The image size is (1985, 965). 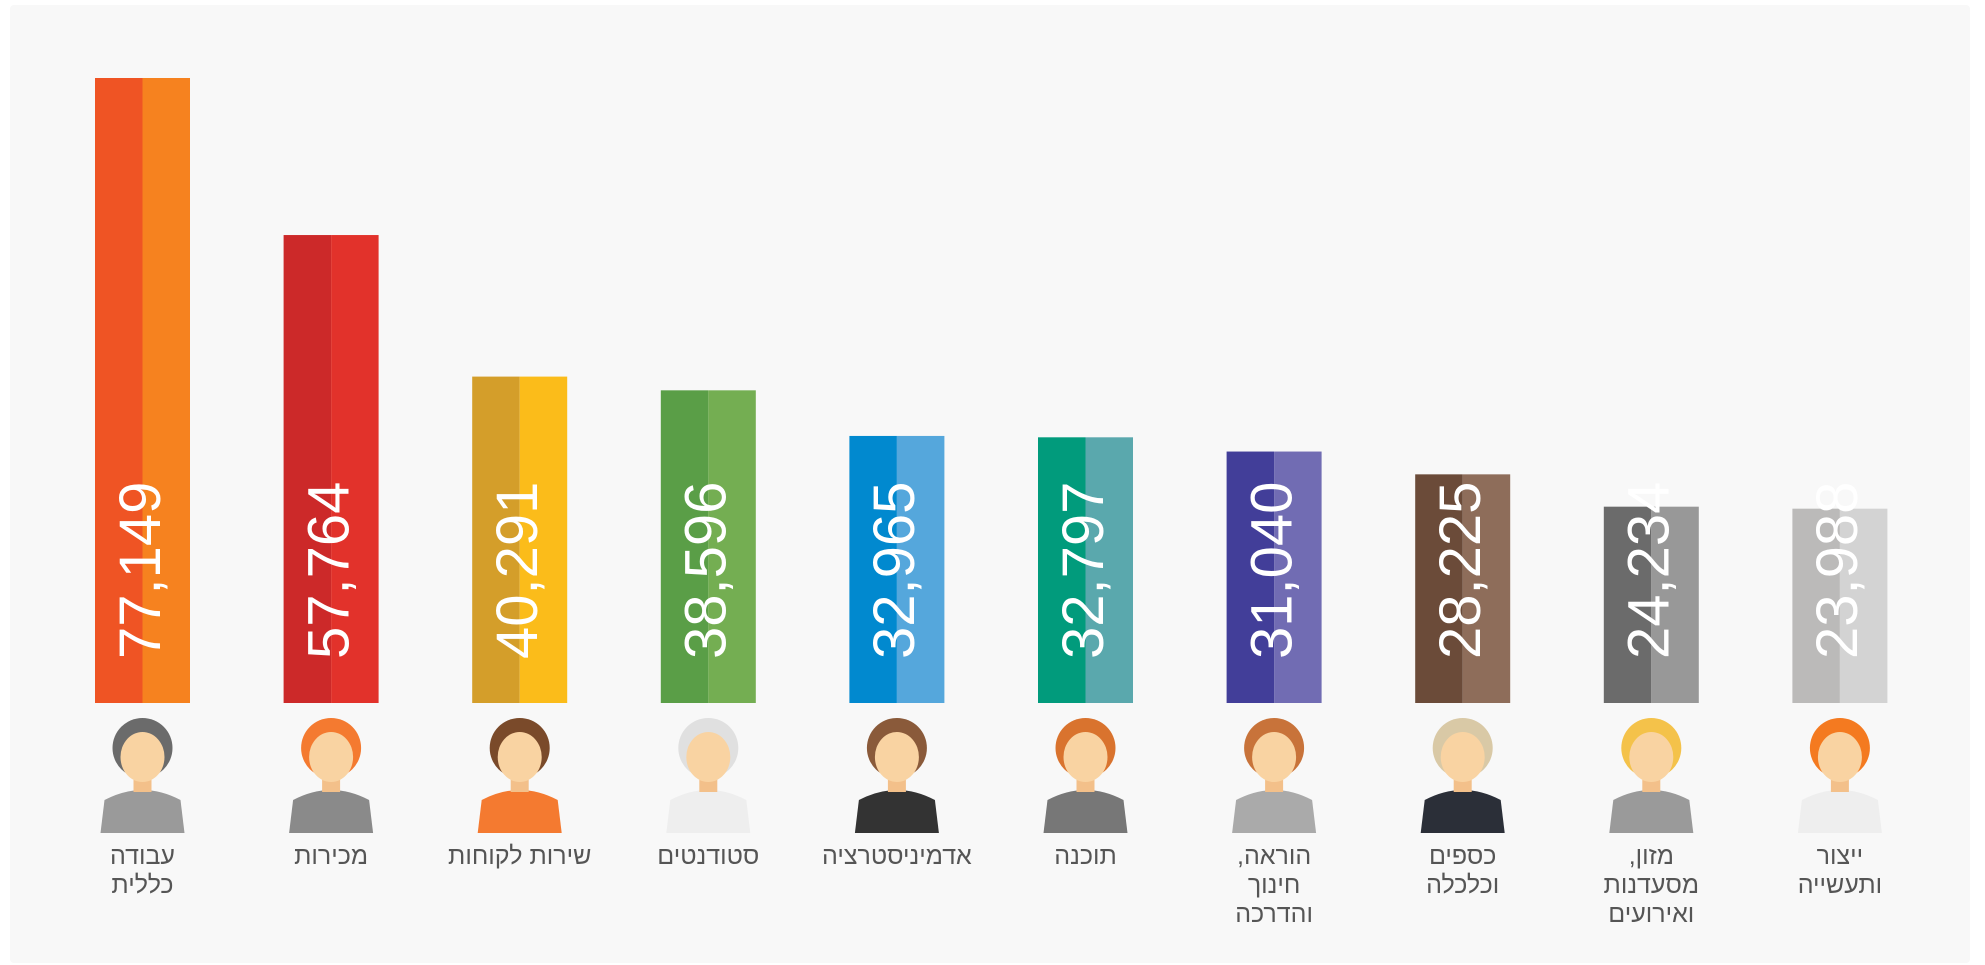 What do you see at coordinates (1463, 871) in the screenshot?
I see `category-label: כספים וכלכלה` at bounding box center [1463, 871].